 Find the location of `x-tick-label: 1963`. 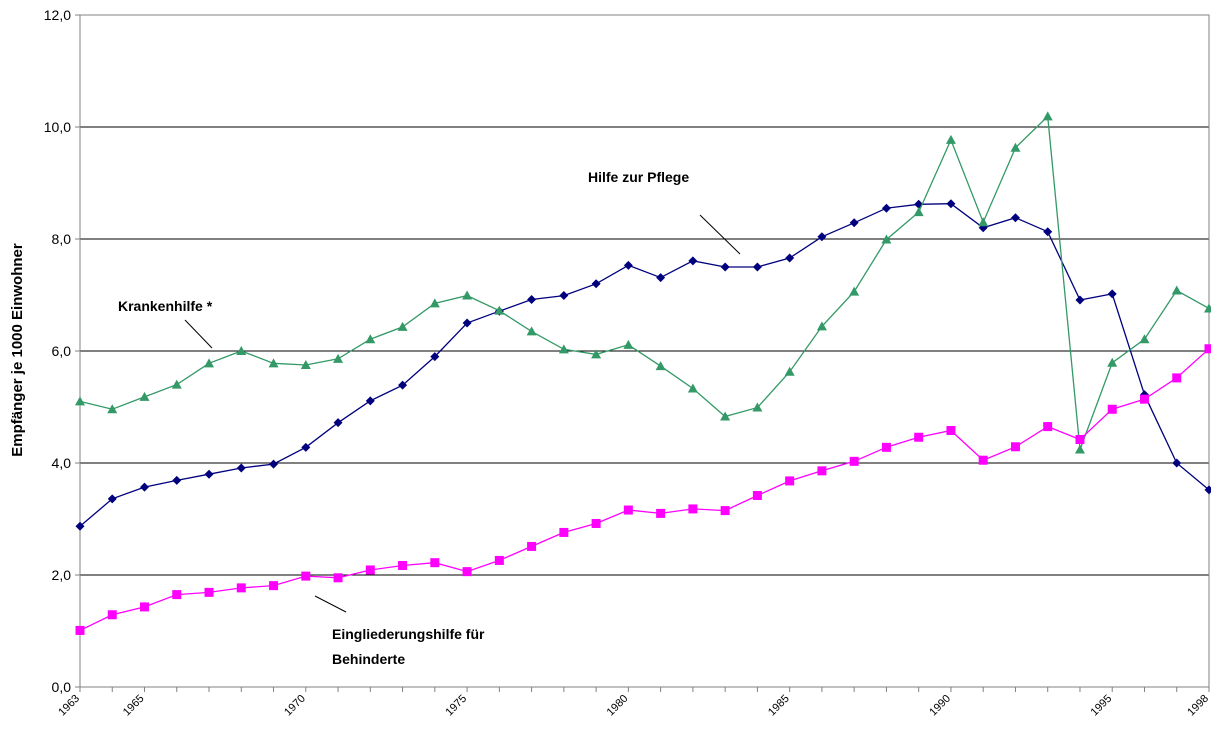

x-tick-label: 1963 is located at coordinates (69, 706).